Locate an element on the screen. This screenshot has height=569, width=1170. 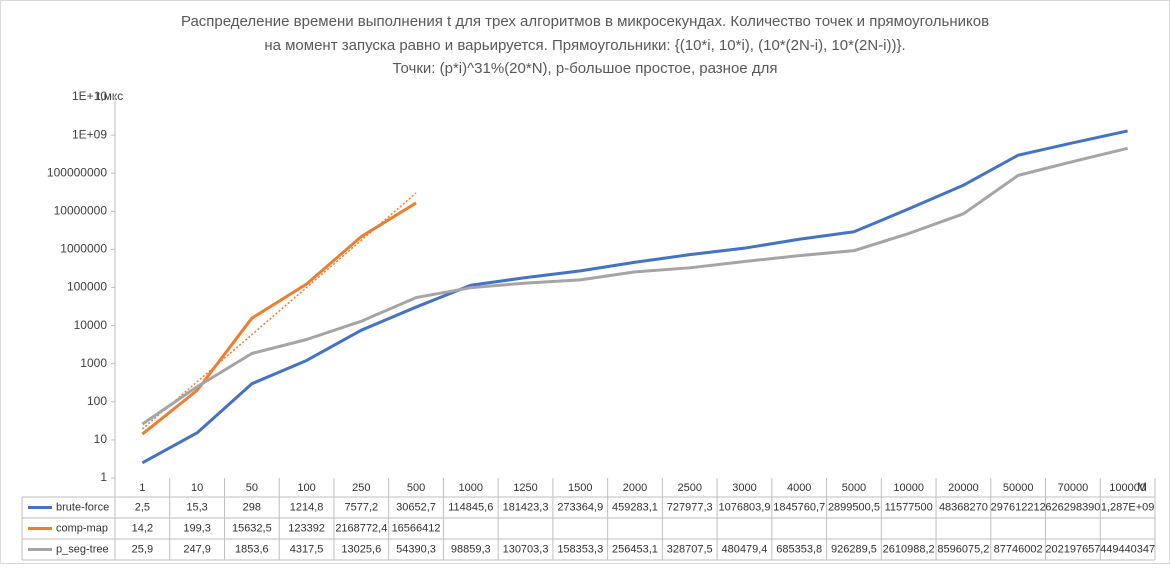
x-tick-label: 1000 is located at coordinates (471, 488).